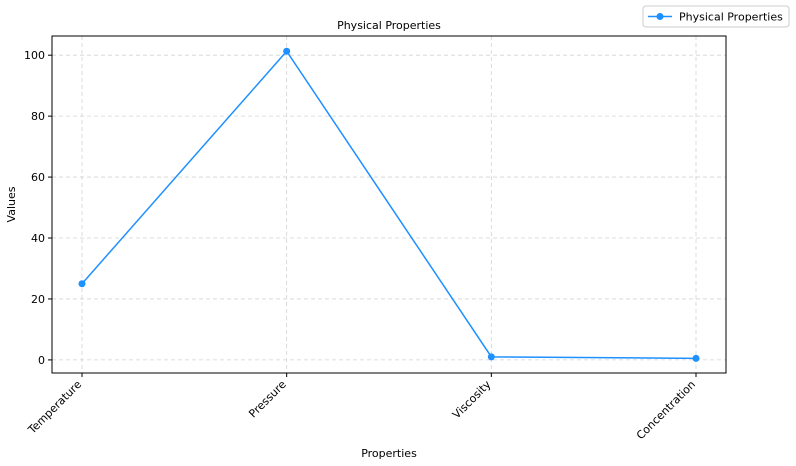 The width and height of the screenshot is (796, 466). I want to click on y-tick-label: 40, so click(38, 238).